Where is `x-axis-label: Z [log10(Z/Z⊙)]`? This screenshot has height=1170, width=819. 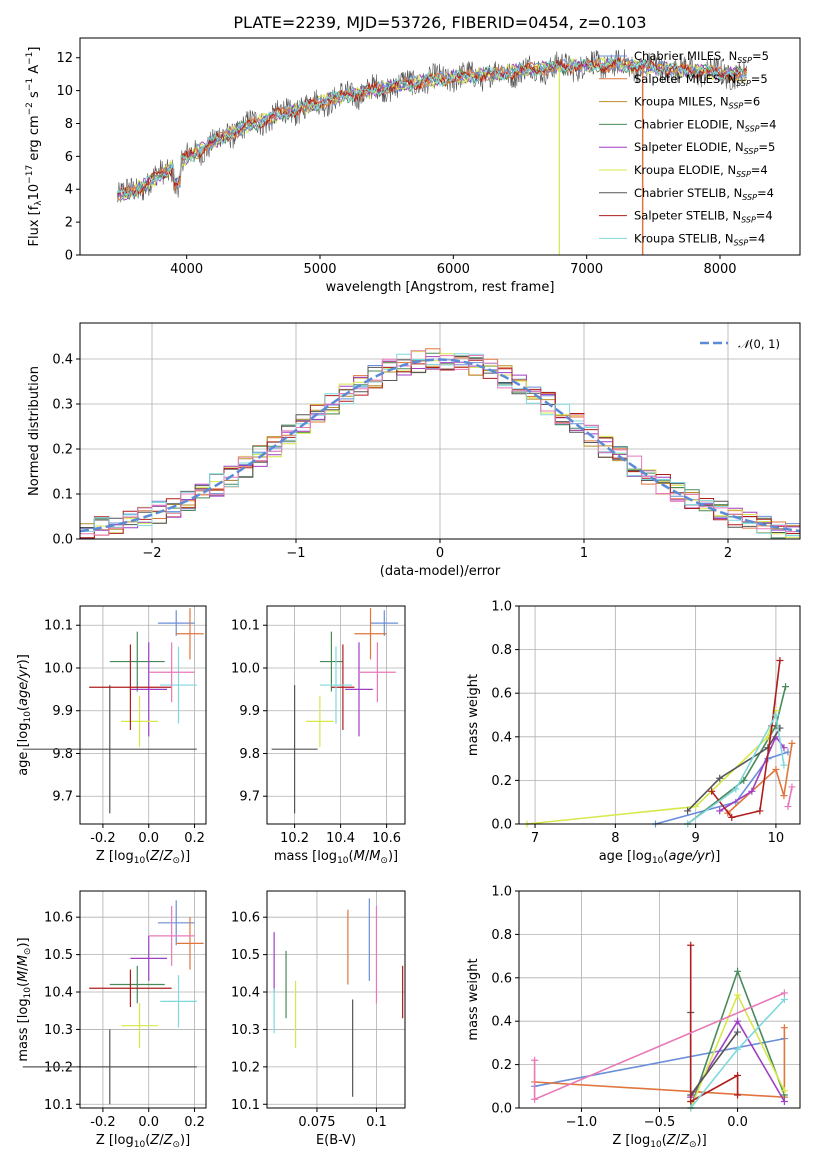
x-axis-label: Z [log10(Z/Z⊙)] is located at coordinates (659, 1141).